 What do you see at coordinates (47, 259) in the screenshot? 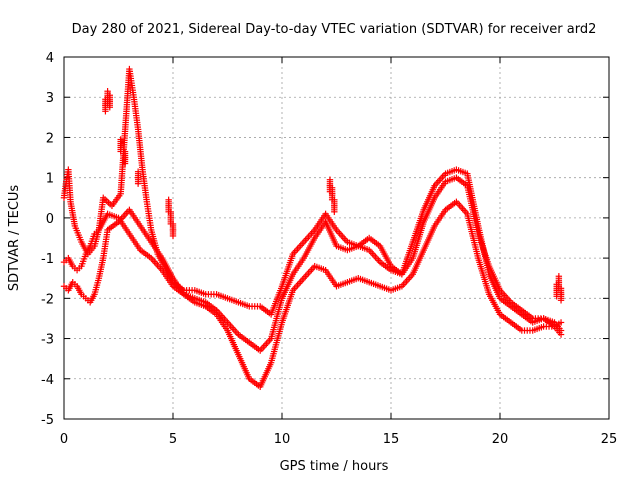
I see `y-tick-label: -1` at bounding box center [47, 259].